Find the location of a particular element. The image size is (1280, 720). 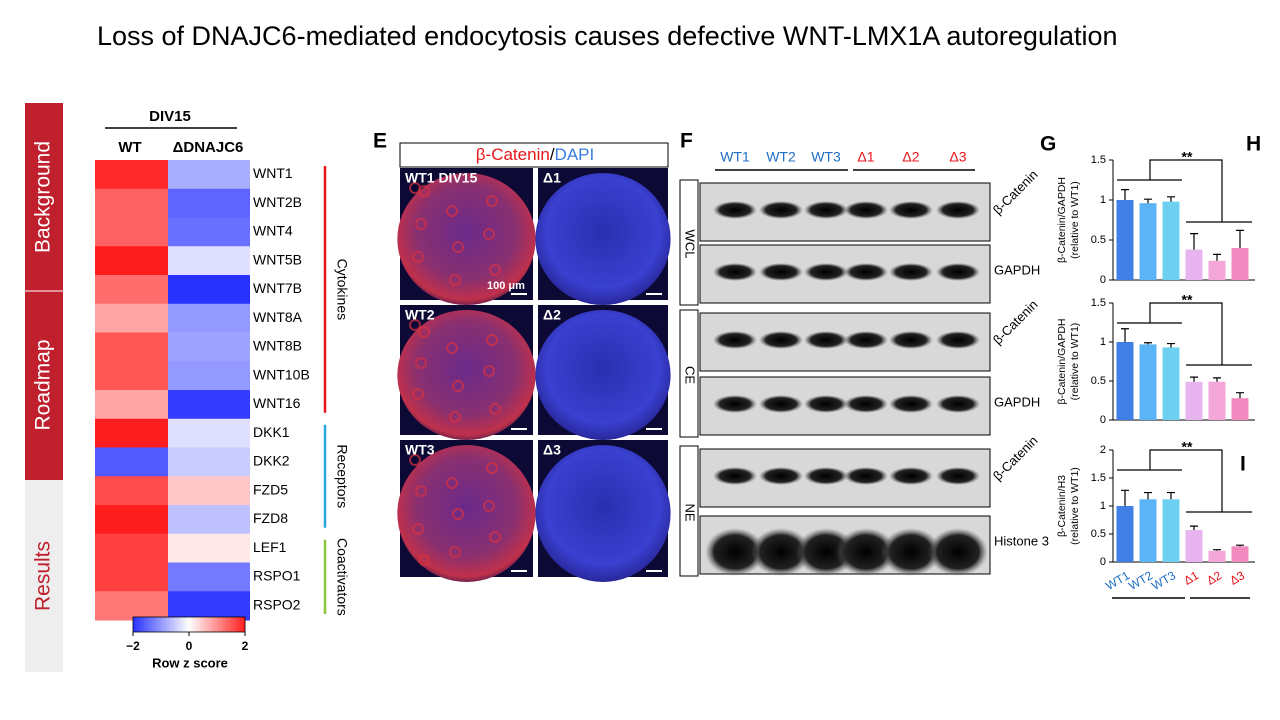

y-axis-label: β-Catenin/H3 is located at coordinates (1062, 506).